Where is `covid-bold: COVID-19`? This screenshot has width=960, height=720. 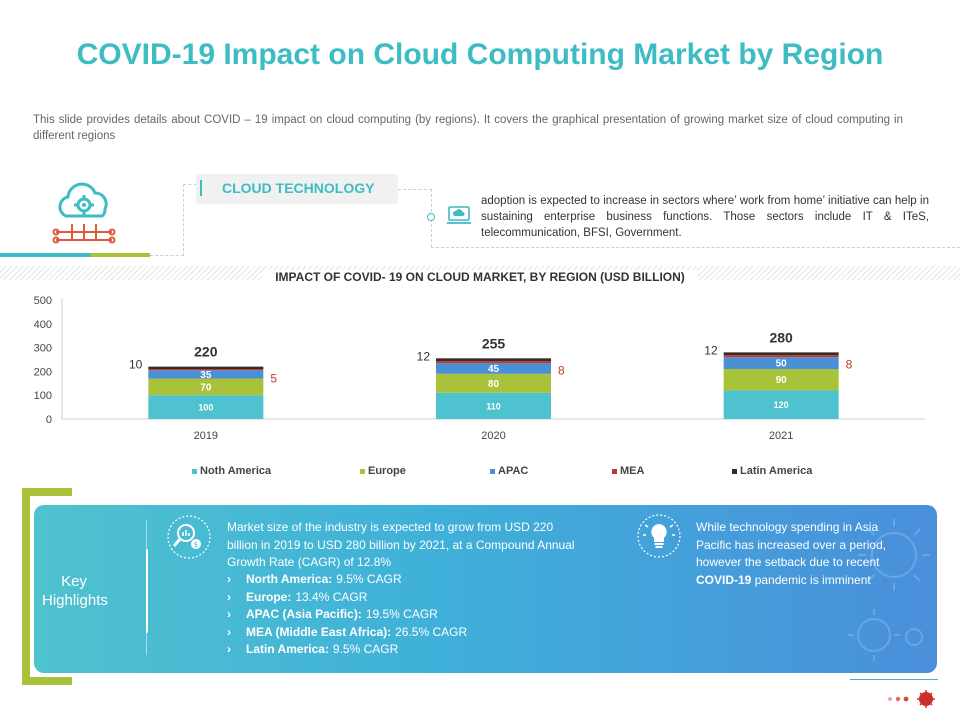 covid-bold: COVID-19 is located at coordinates (724, 579).